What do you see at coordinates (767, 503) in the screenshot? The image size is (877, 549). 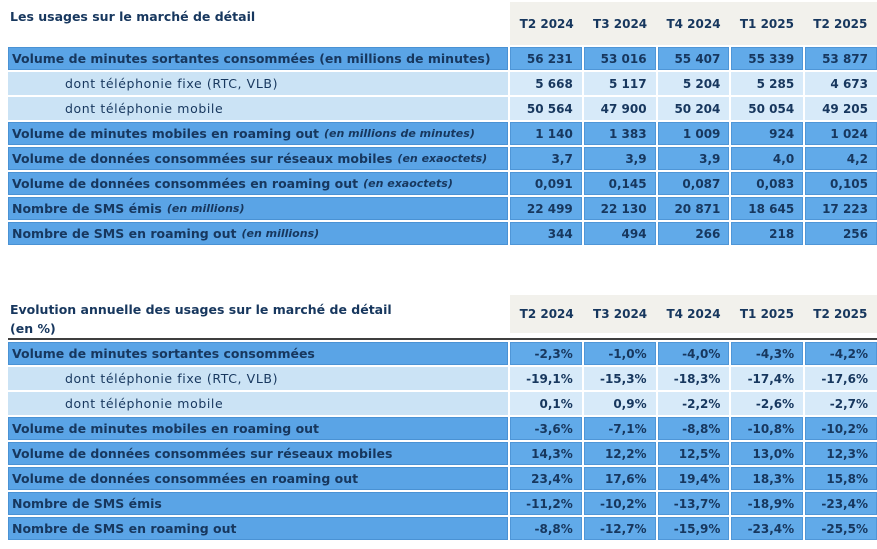 I see `value-cell: -18,9%` at bounding box center [767, 503].